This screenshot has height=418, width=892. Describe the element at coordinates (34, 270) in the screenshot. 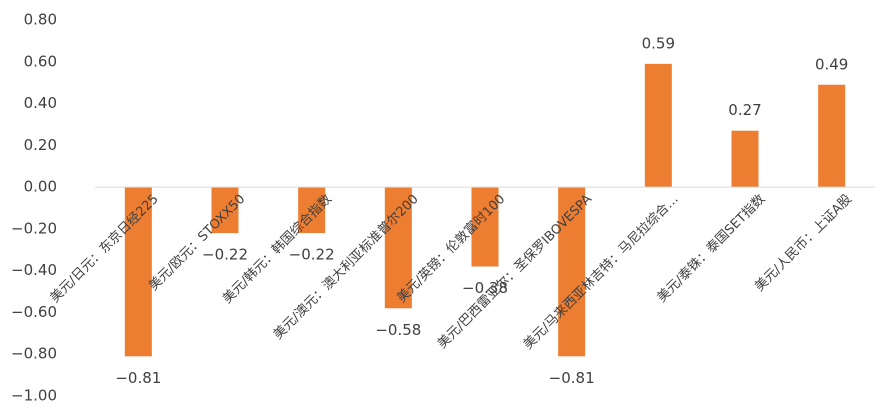

I see `y-tick-label: −0.40` at that location.